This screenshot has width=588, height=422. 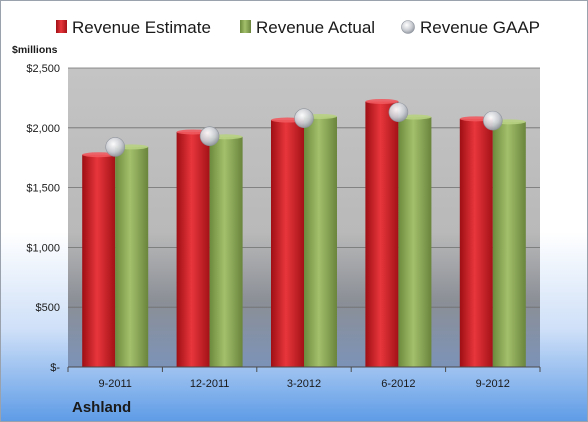 What do you see at coordinates (101, 407) in the screenshot?
I see `company-label: Ashland` at bounding box center [101, 407].